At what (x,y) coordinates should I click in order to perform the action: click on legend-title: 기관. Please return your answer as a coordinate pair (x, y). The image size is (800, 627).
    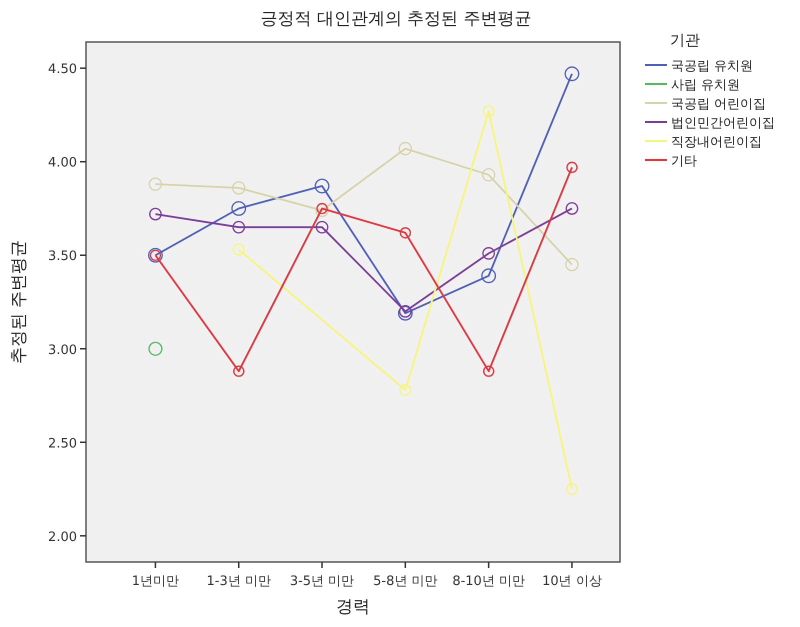
    Looking at the image, I should click on (685, 40).